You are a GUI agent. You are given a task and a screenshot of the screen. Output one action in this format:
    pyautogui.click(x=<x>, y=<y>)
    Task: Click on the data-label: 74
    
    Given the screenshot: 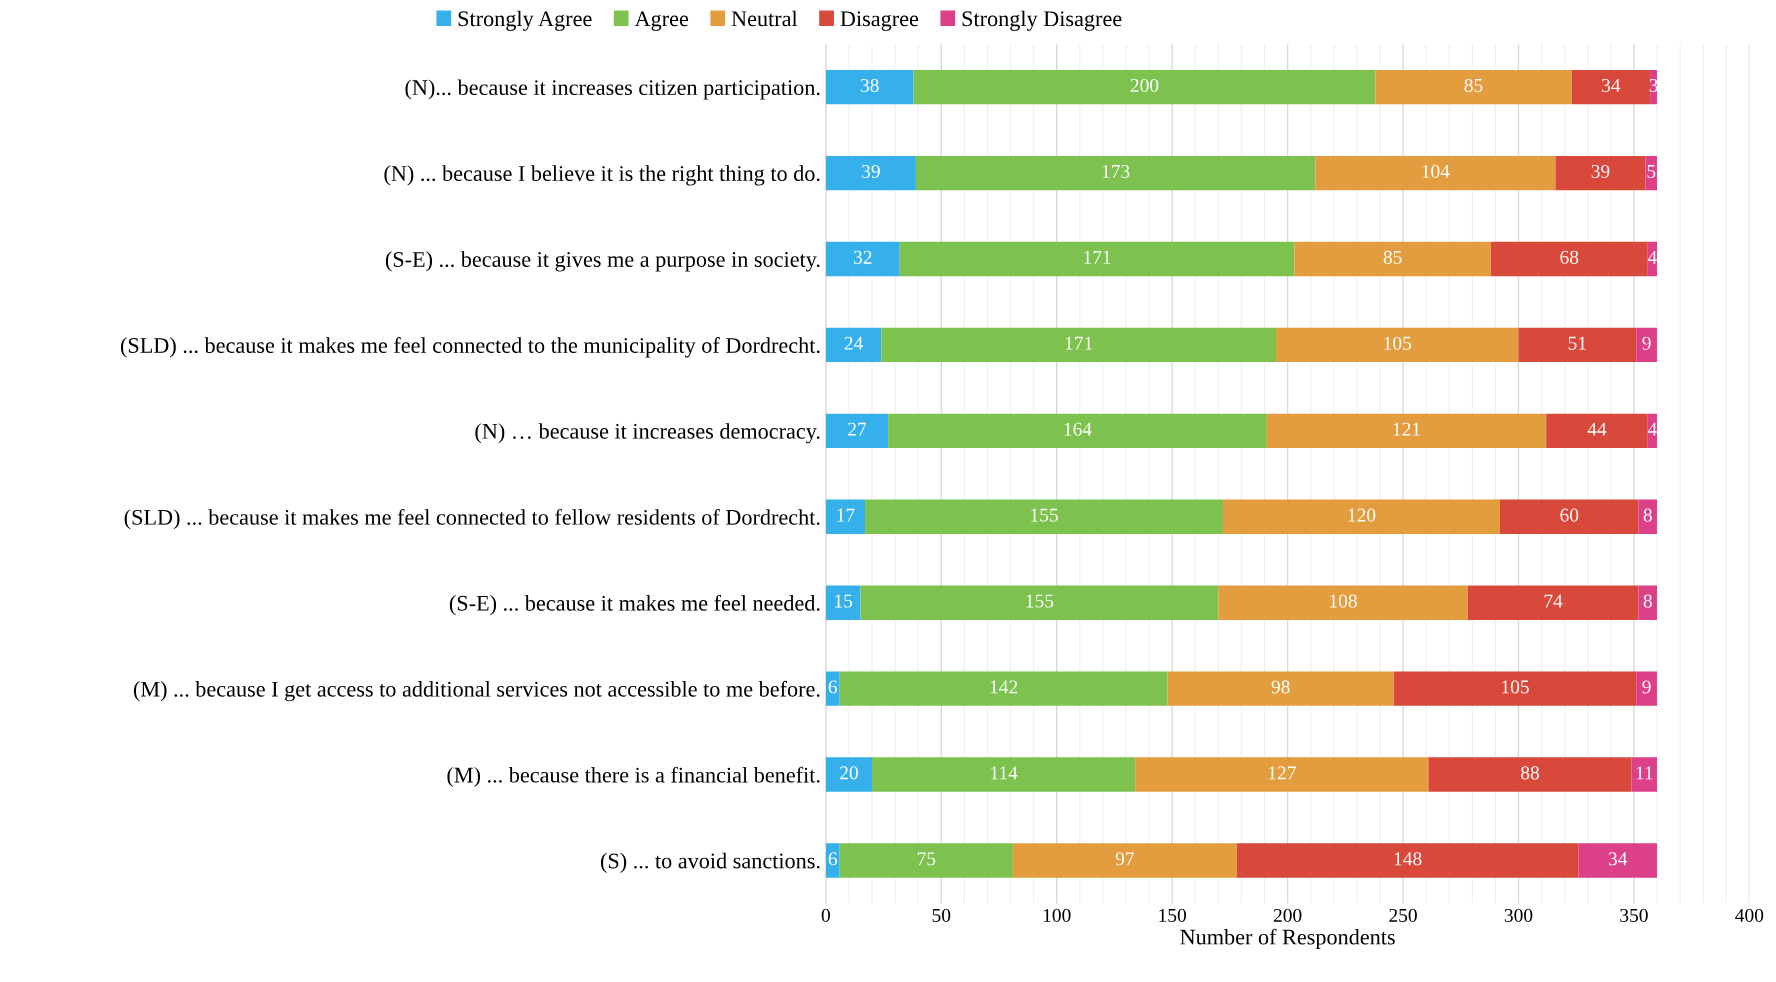 What is the action you would take?
    pyautogui.click(x=1553, y=601)
    